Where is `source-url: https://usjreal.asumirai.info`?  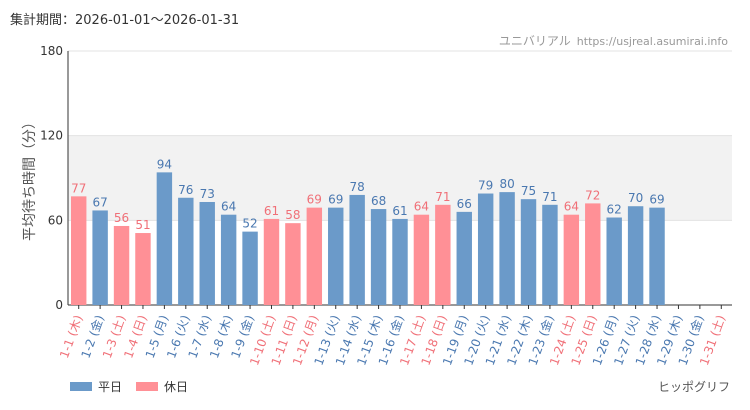 source-url: https://usjreal.asumirai.info is located at coordinates (652, 41).